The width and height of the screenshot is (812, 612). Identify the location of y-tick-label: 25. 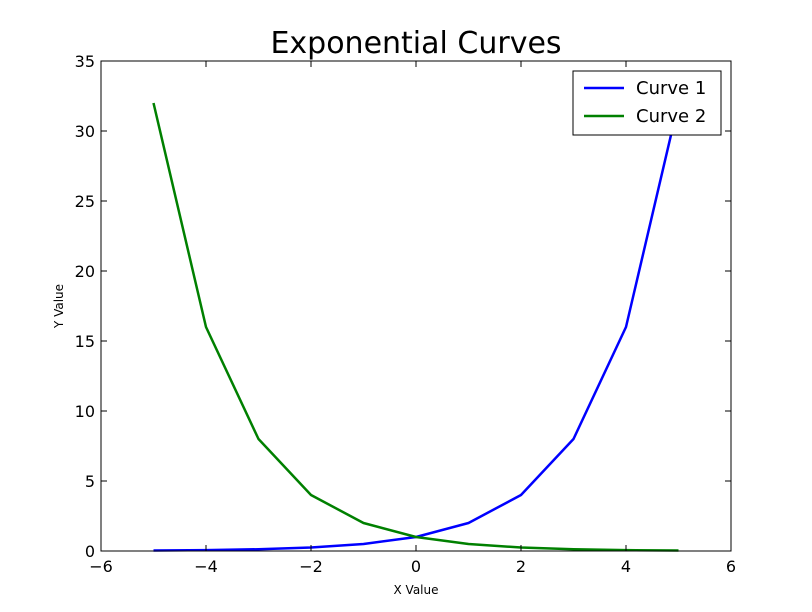
(85, 201).